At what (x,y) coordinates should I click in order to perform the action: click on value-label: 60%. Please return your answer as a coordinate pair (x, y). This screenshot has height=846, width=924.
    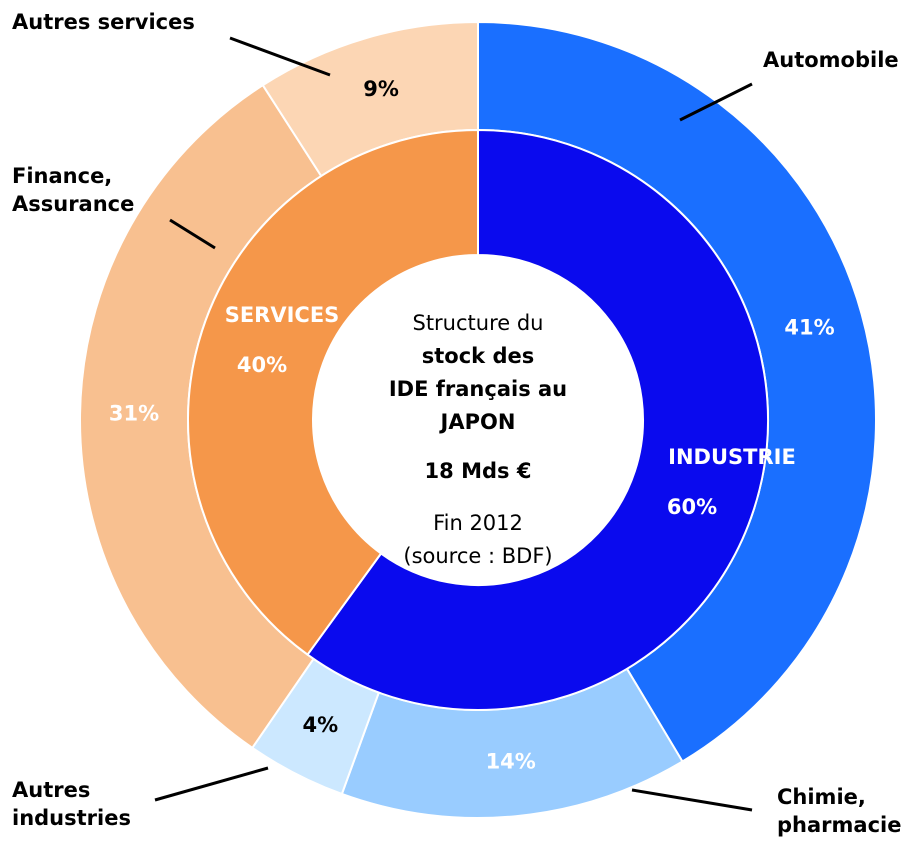
    Looking at the image, I should click on (692, 507).